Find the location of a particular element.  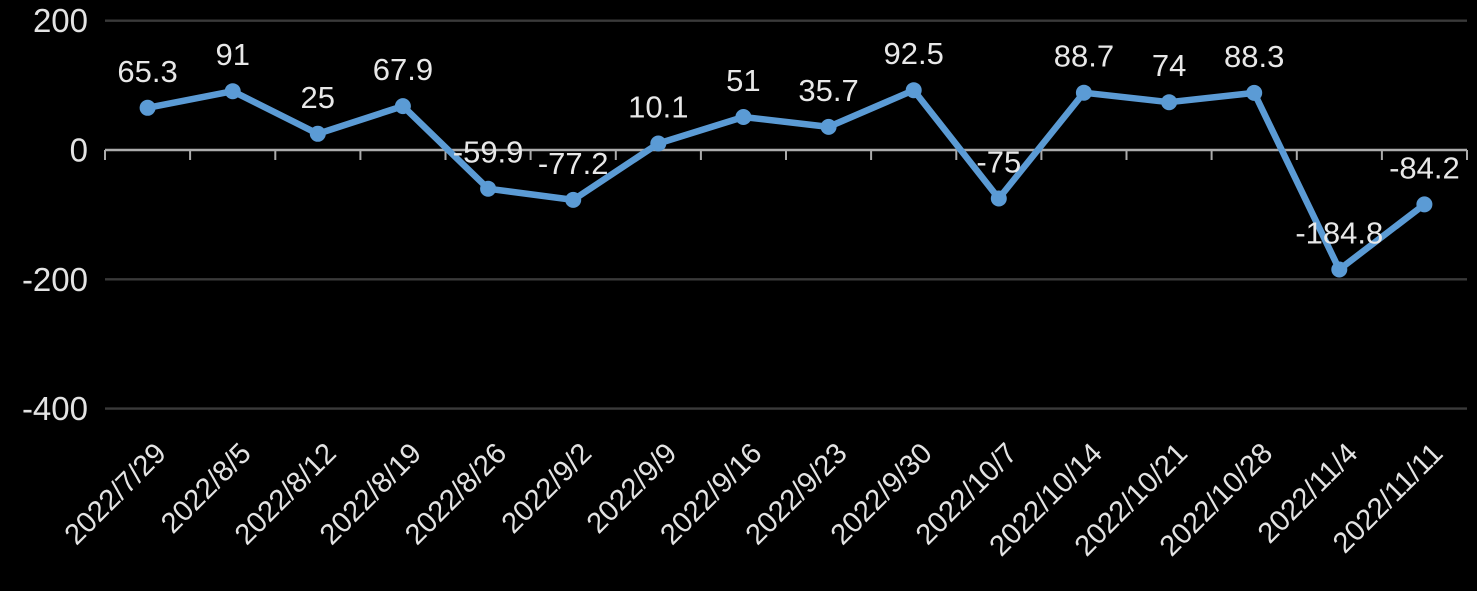

y-axis-tick-label: 200 is located at coordinates (60, 20).